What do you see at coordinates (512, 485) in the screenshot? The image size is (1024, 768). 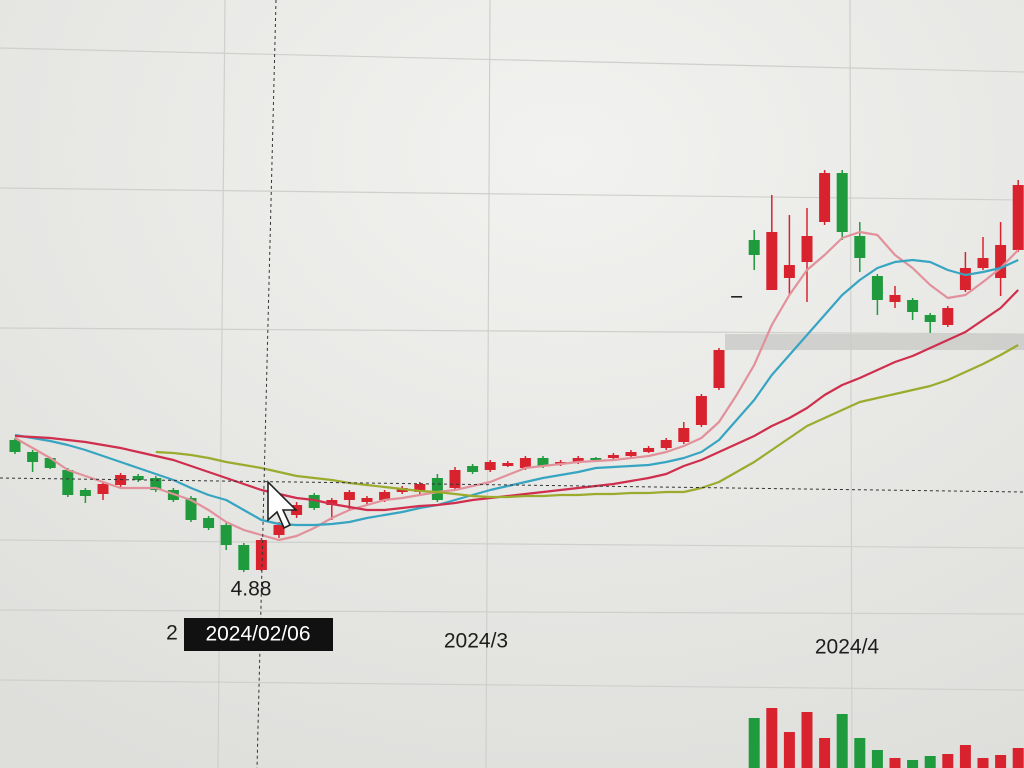 I see `crosshair-horizontal` at bounding box center [512, 485].